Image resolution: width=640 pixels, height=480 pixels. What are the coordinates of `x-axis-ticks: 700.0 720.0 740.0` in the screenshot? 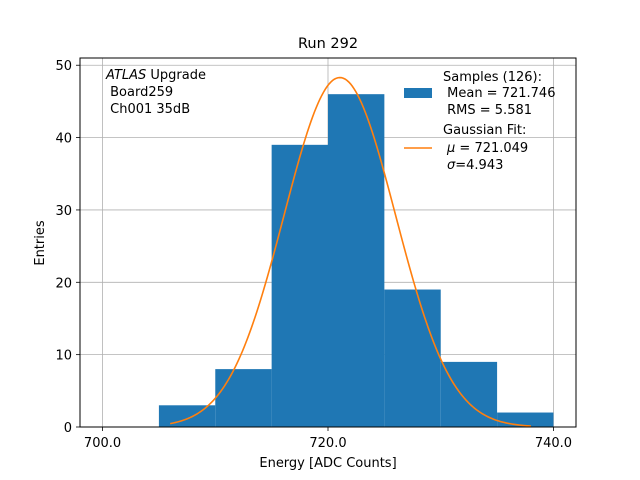 It's located at (328, 439).